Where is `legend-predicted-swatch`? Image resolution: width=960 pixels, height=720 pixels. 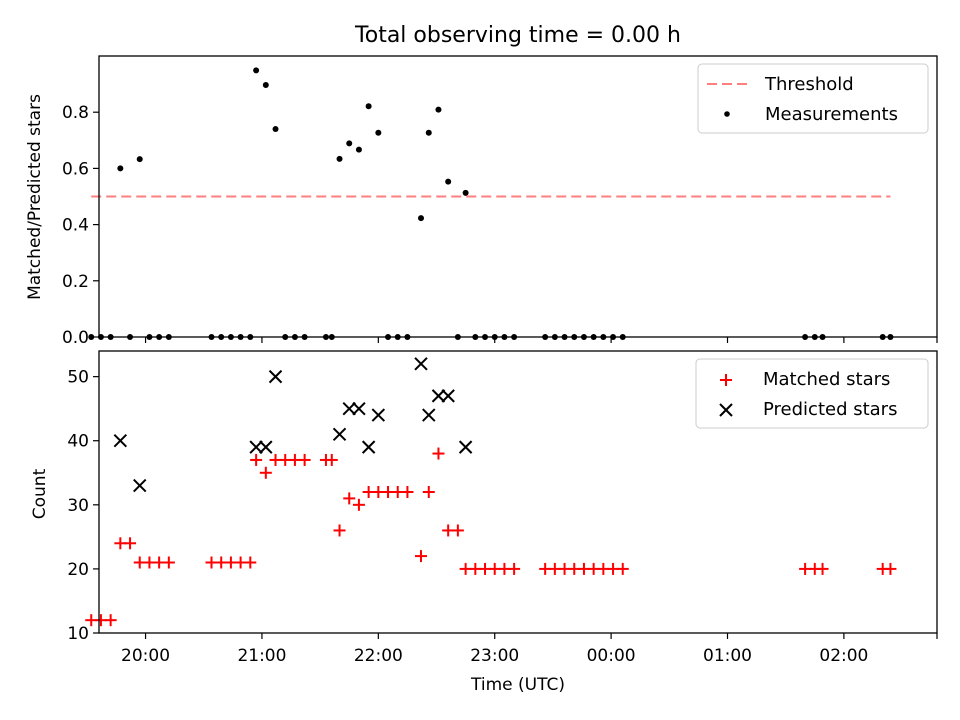 legend-predicted-swatch is located at coordinates (726, 410).